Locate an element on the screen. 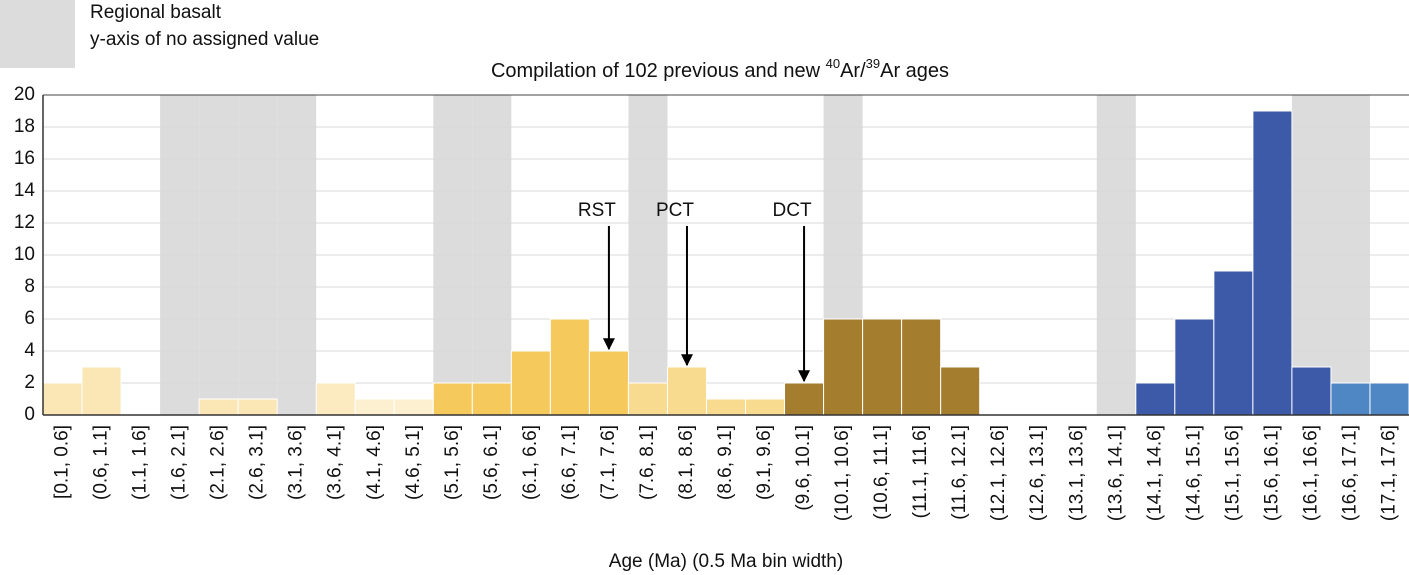  x-tick-label: (3.1, 3.6] is located at coordinates (296, 462).